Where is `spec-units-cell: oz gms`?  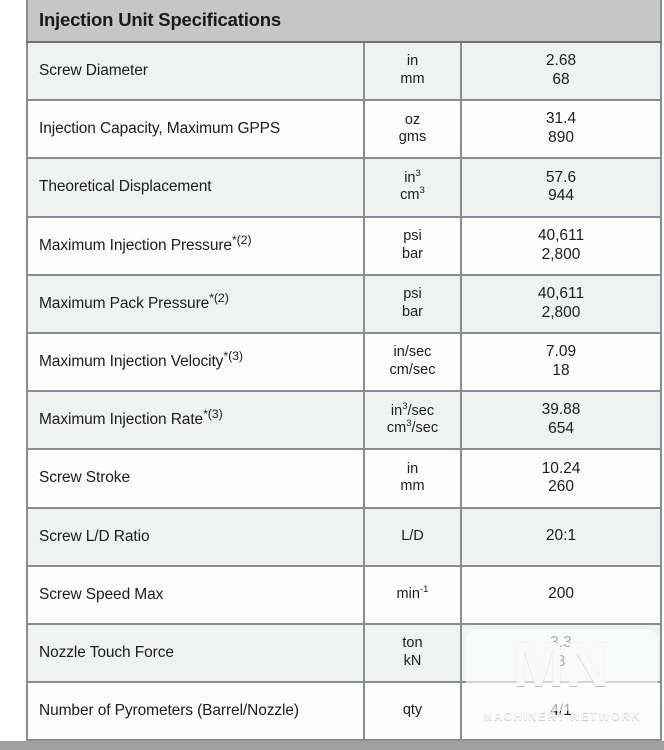 spec-units-cell: oz gms is located at coordinates (413, 130).